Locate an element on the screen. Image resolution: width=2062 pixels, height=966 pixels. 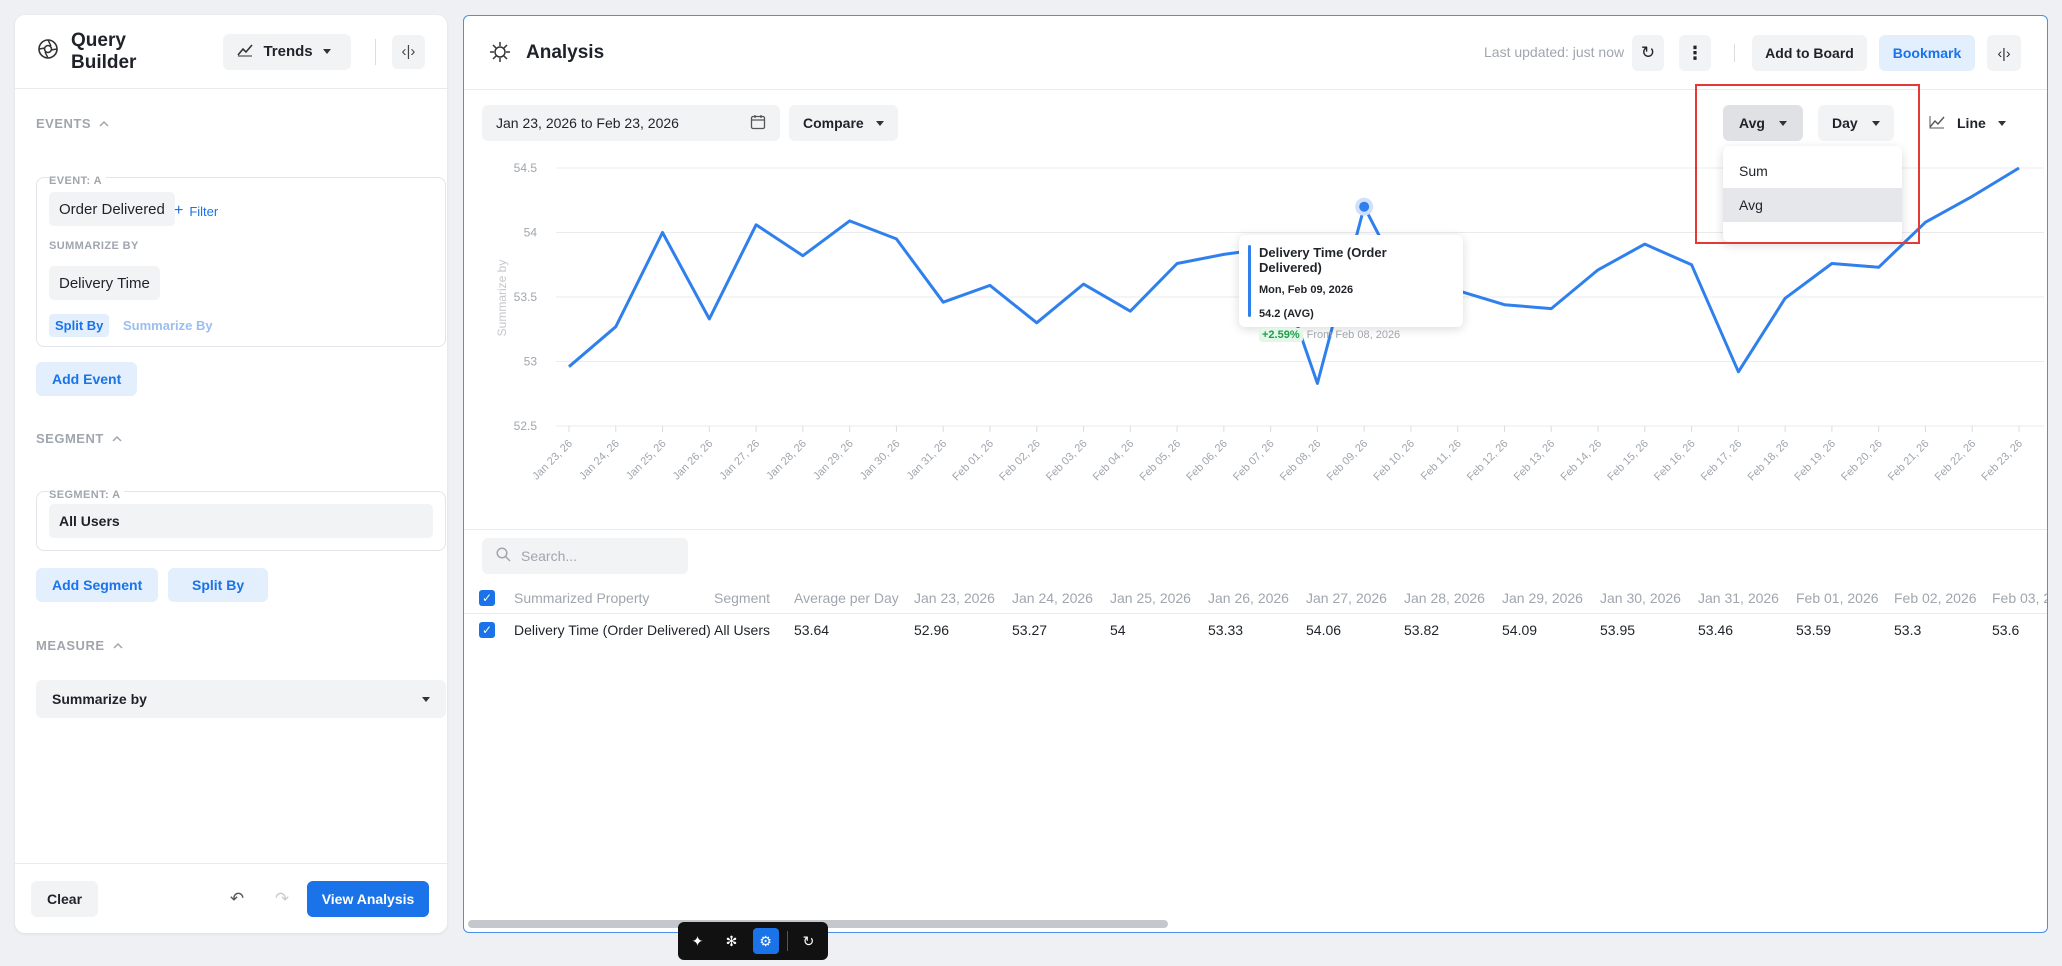
column-header: Jan 23, 2026 is located at coordinates (954, 598).